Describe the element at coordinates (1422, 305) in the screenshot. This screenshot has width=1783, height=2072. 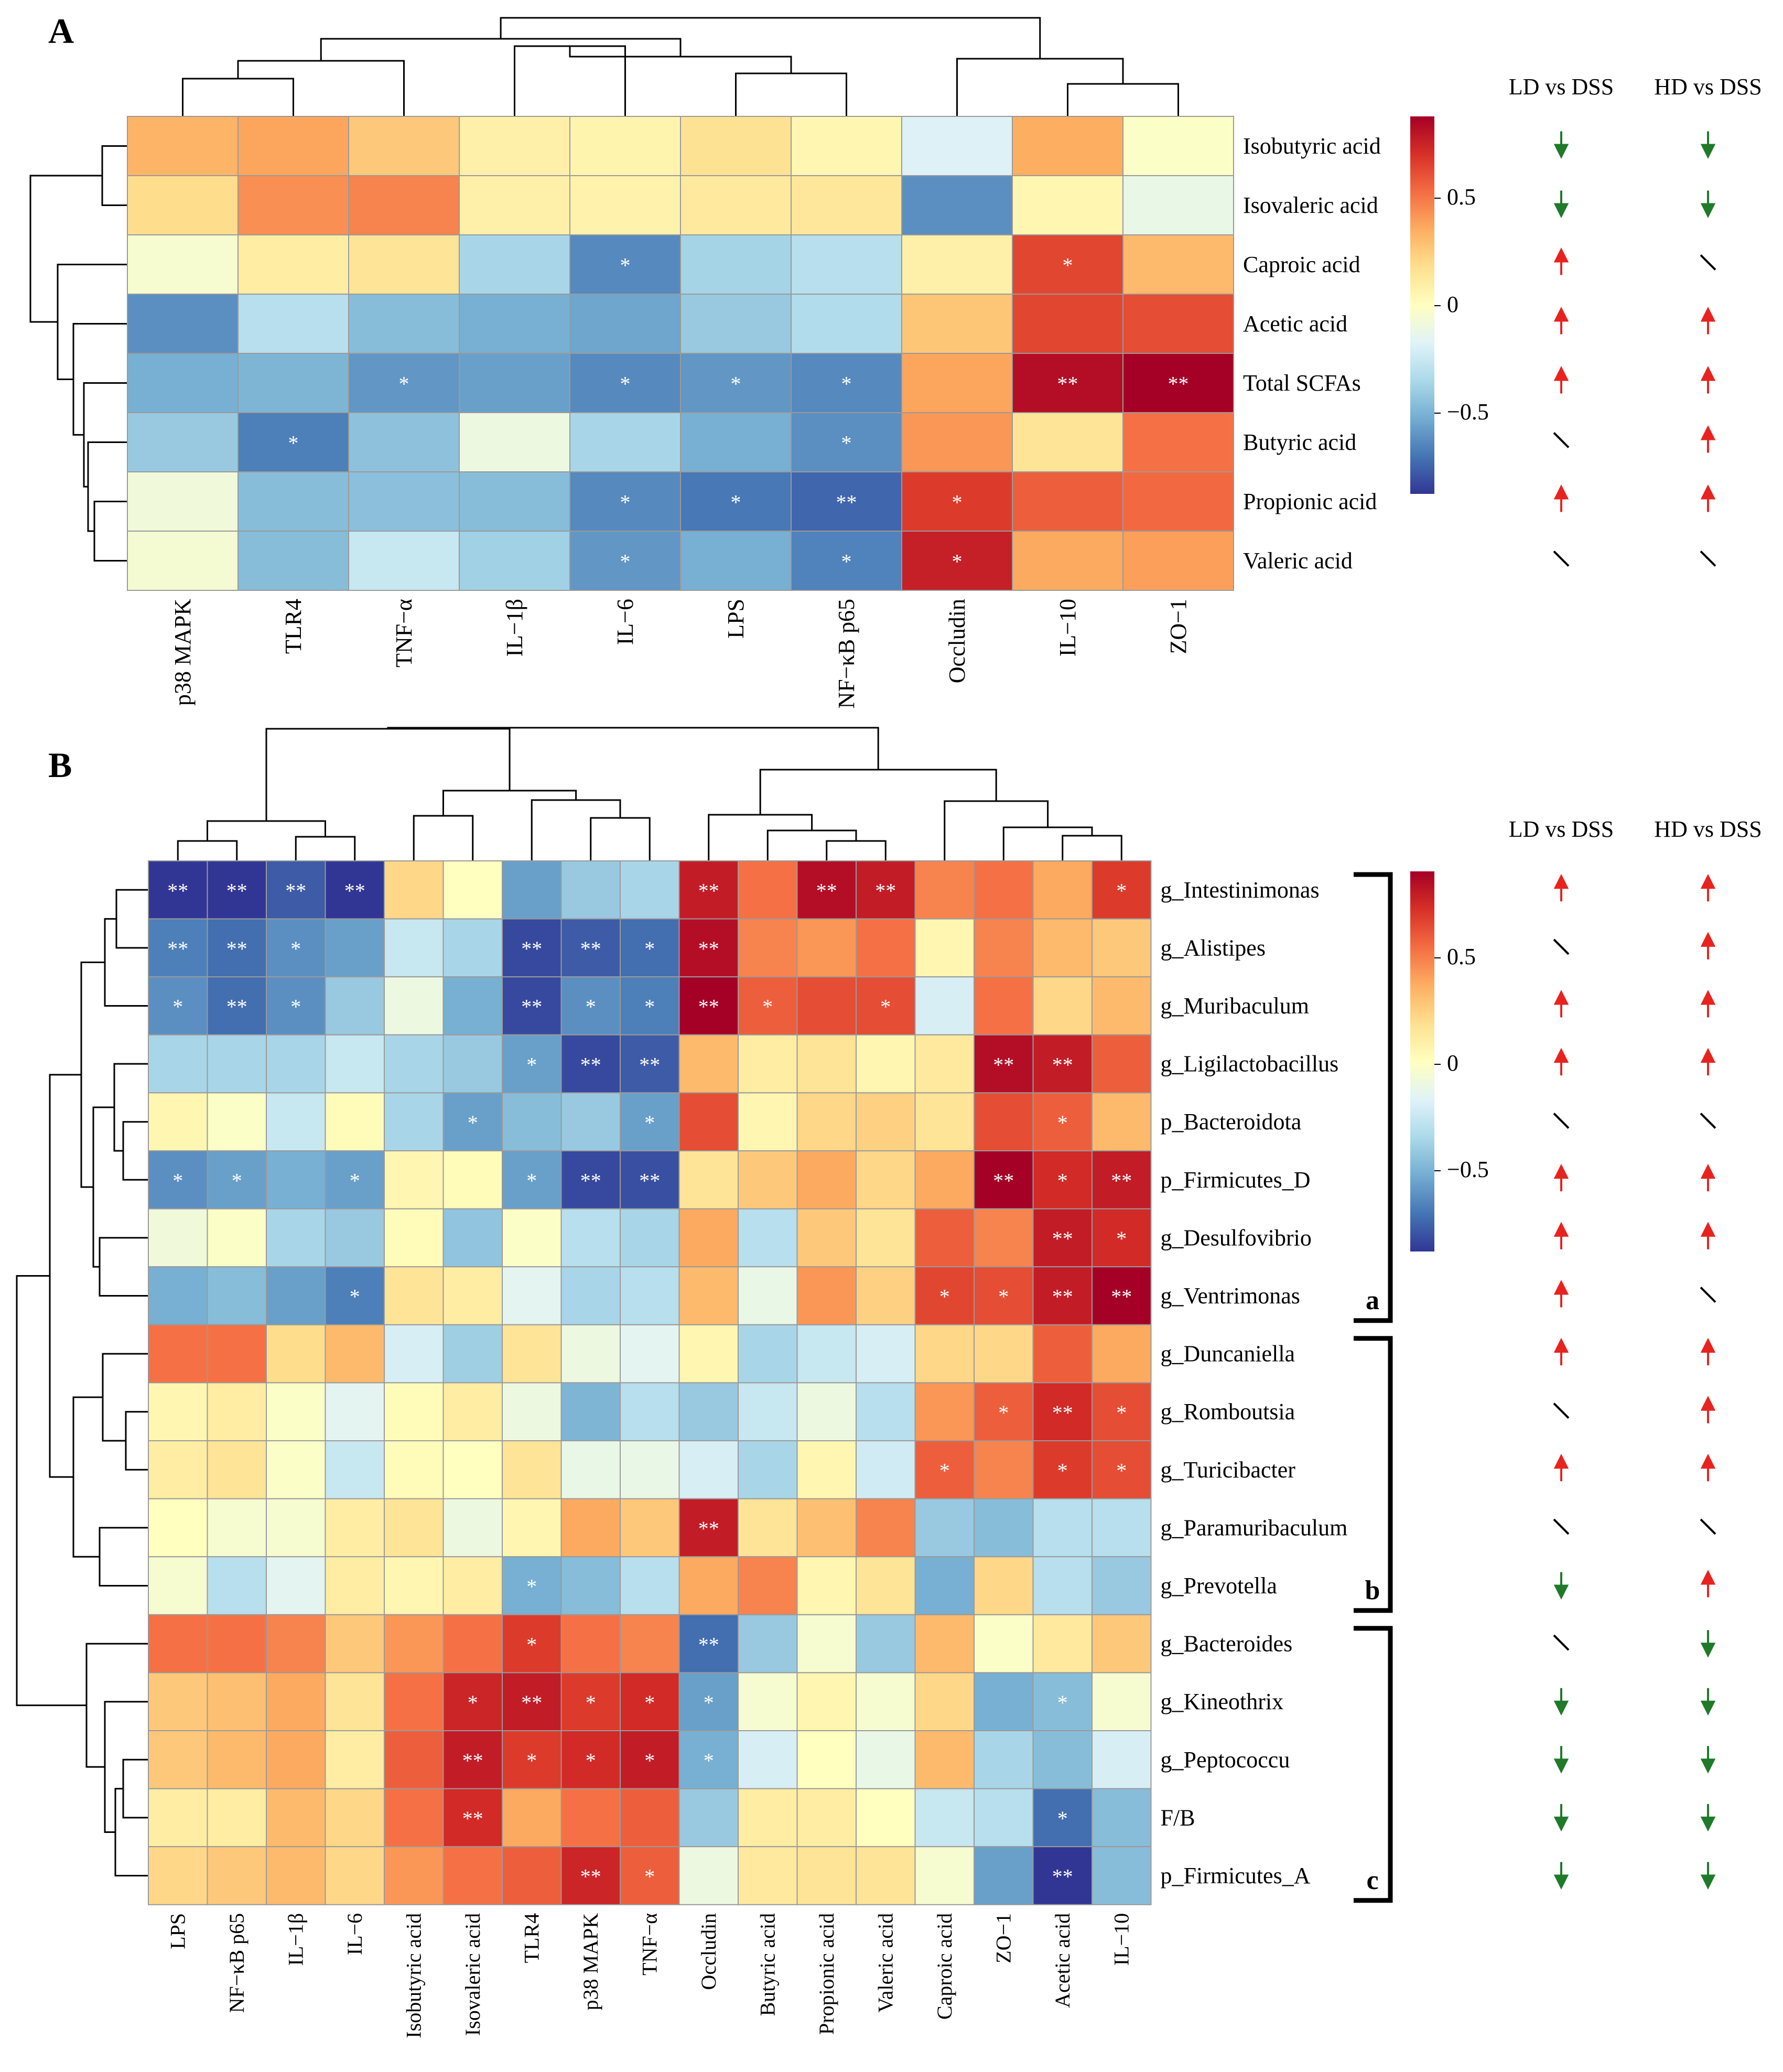
I see `color-legend-bar-a` at that location.